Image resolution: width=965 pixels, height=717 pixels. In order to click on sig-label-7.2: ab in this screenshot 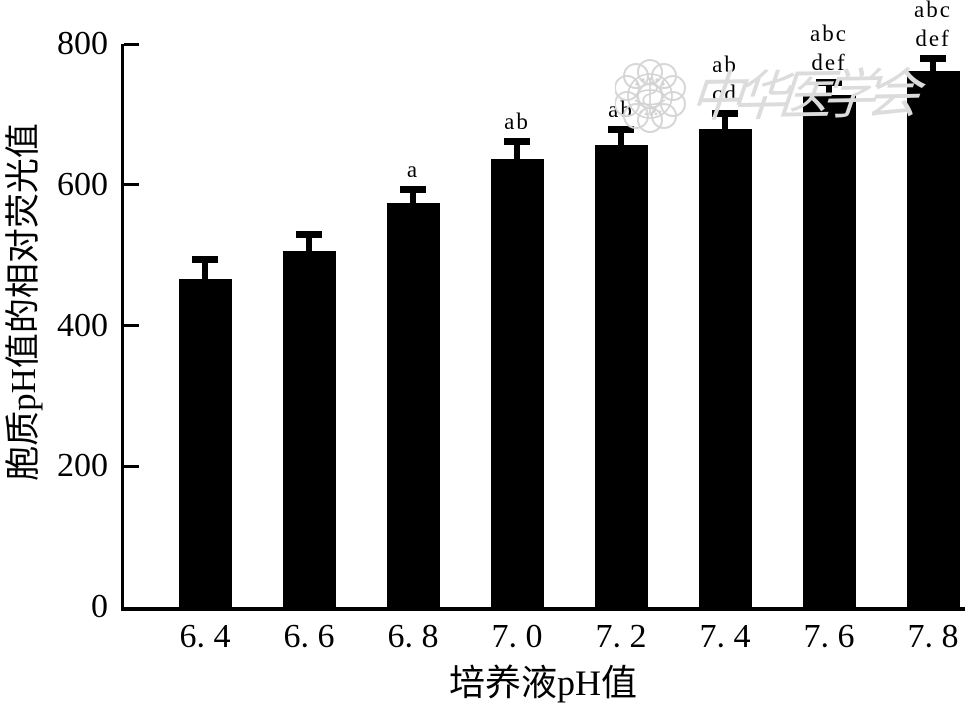, I will do `click(621, 109)`.